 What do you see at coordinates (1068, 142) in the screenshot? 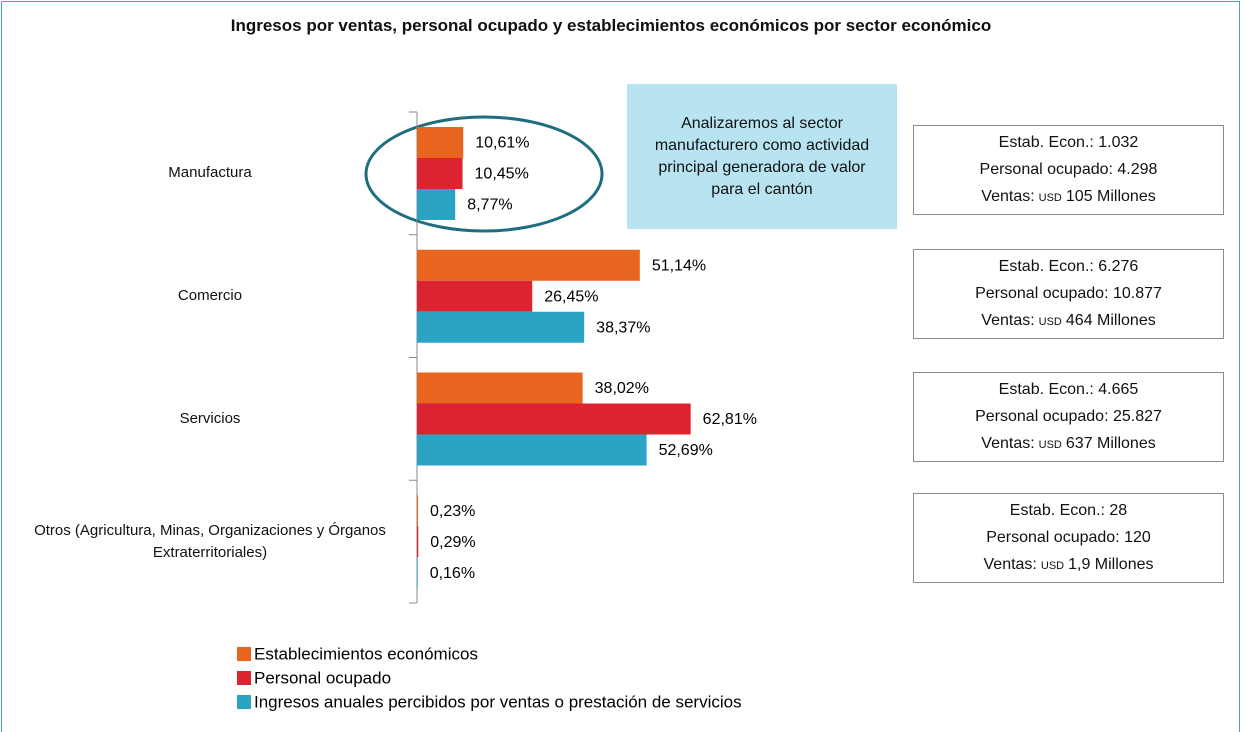
I see `box-line: Estab. Econ.: 1.032` at bounding box center [1068, 142].